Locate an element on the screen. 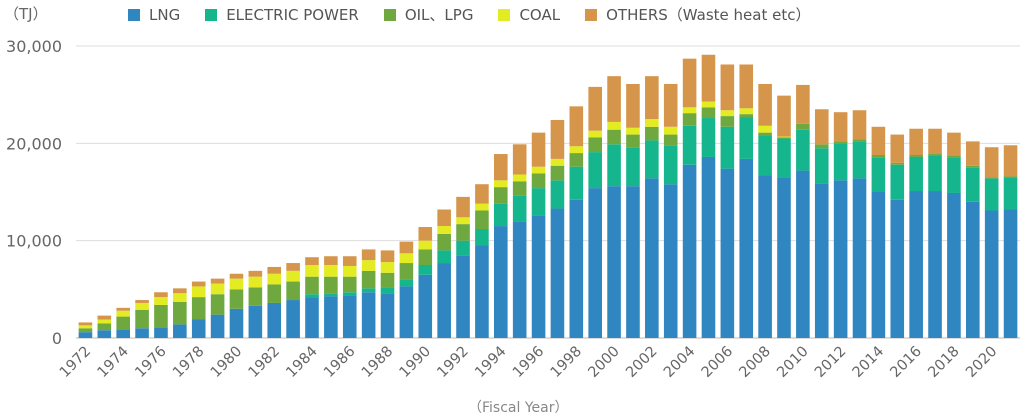 The width and height of the screenshot is (1024, 417). y-tick-label: 10,000 is located at coordinates (34, 241).